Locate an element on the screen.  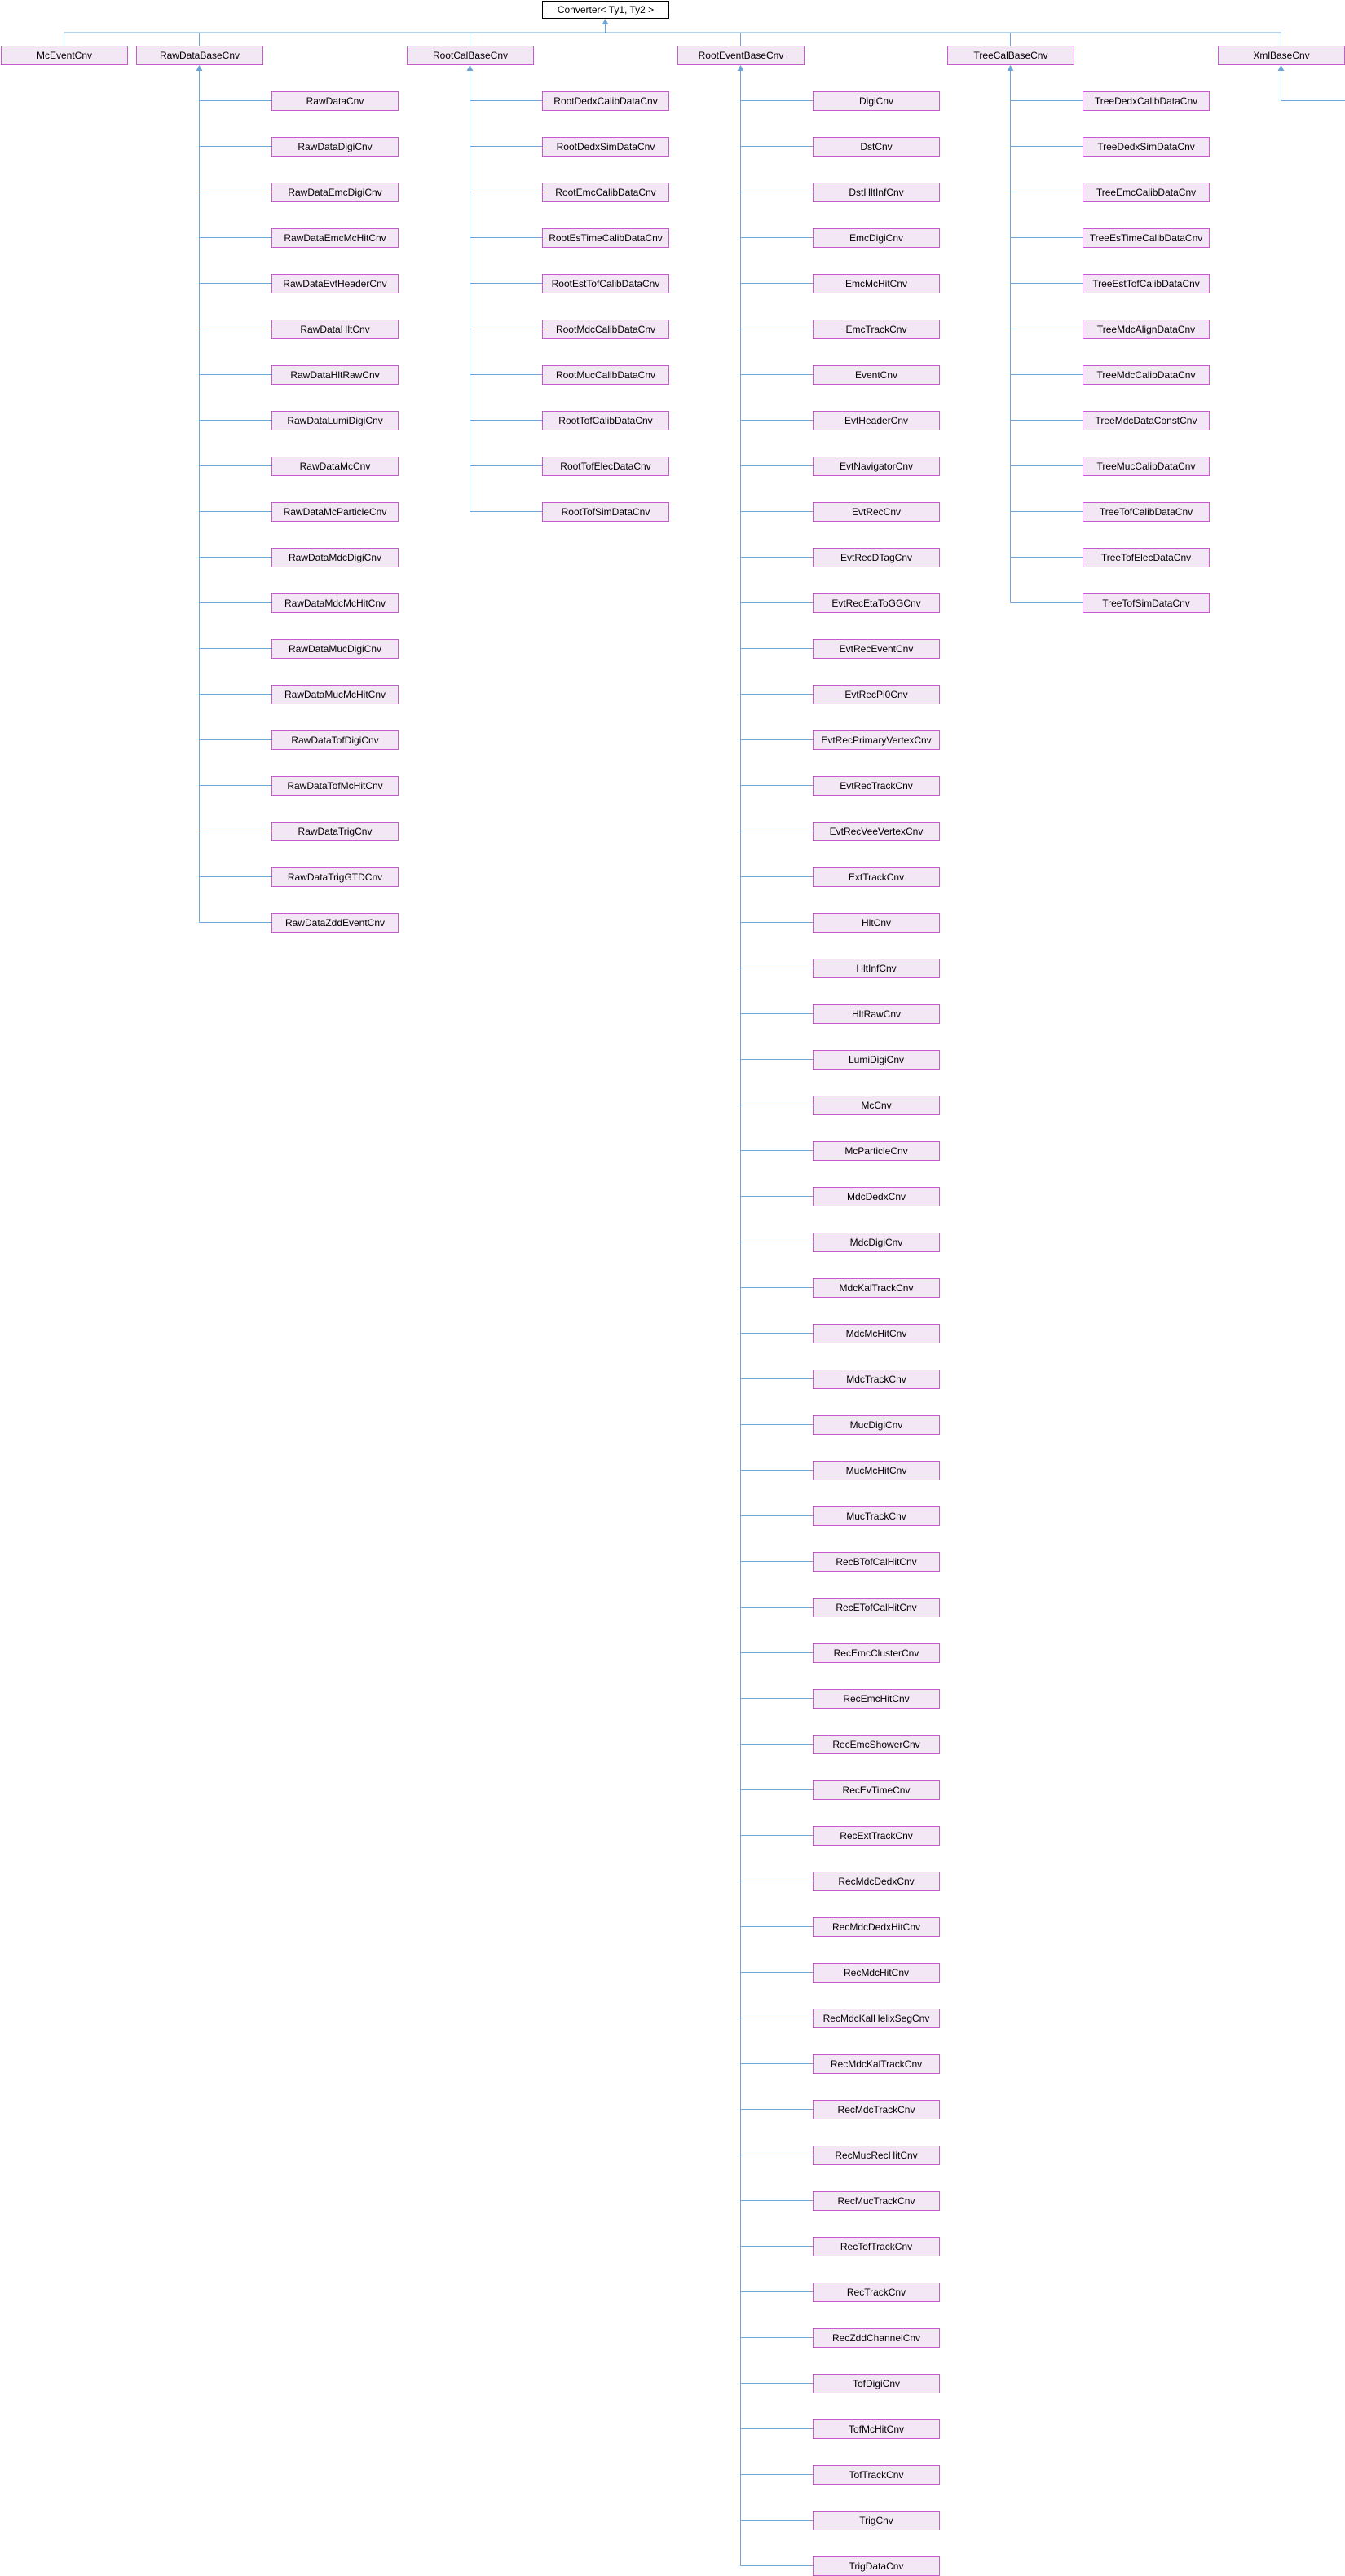
class-node-evt-rec-event-cnv: EvtRecEventCnv is located at coordinates (876, 649).